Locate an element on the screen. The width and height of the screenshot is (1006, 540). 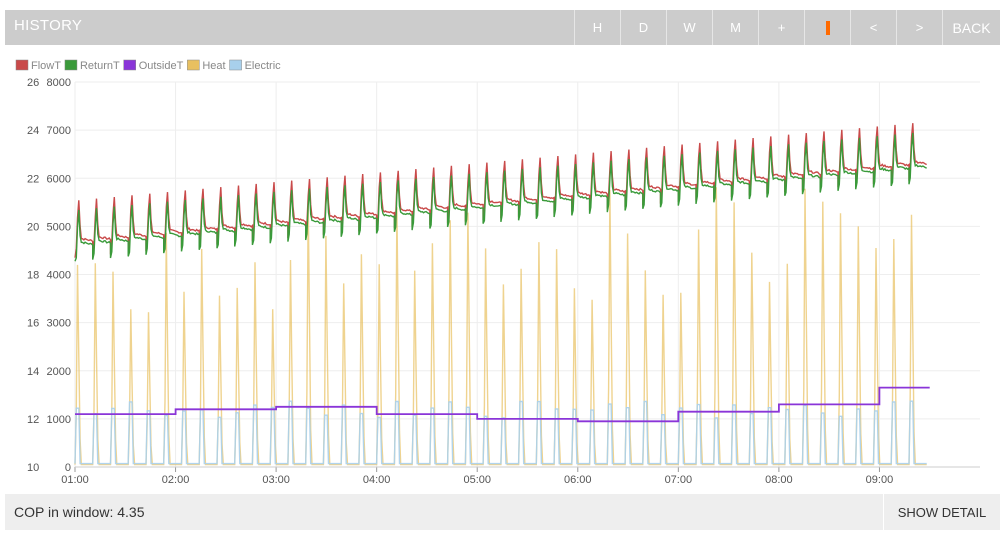
legend-item-flowt: FlowT is located at coordinates (38, 65).